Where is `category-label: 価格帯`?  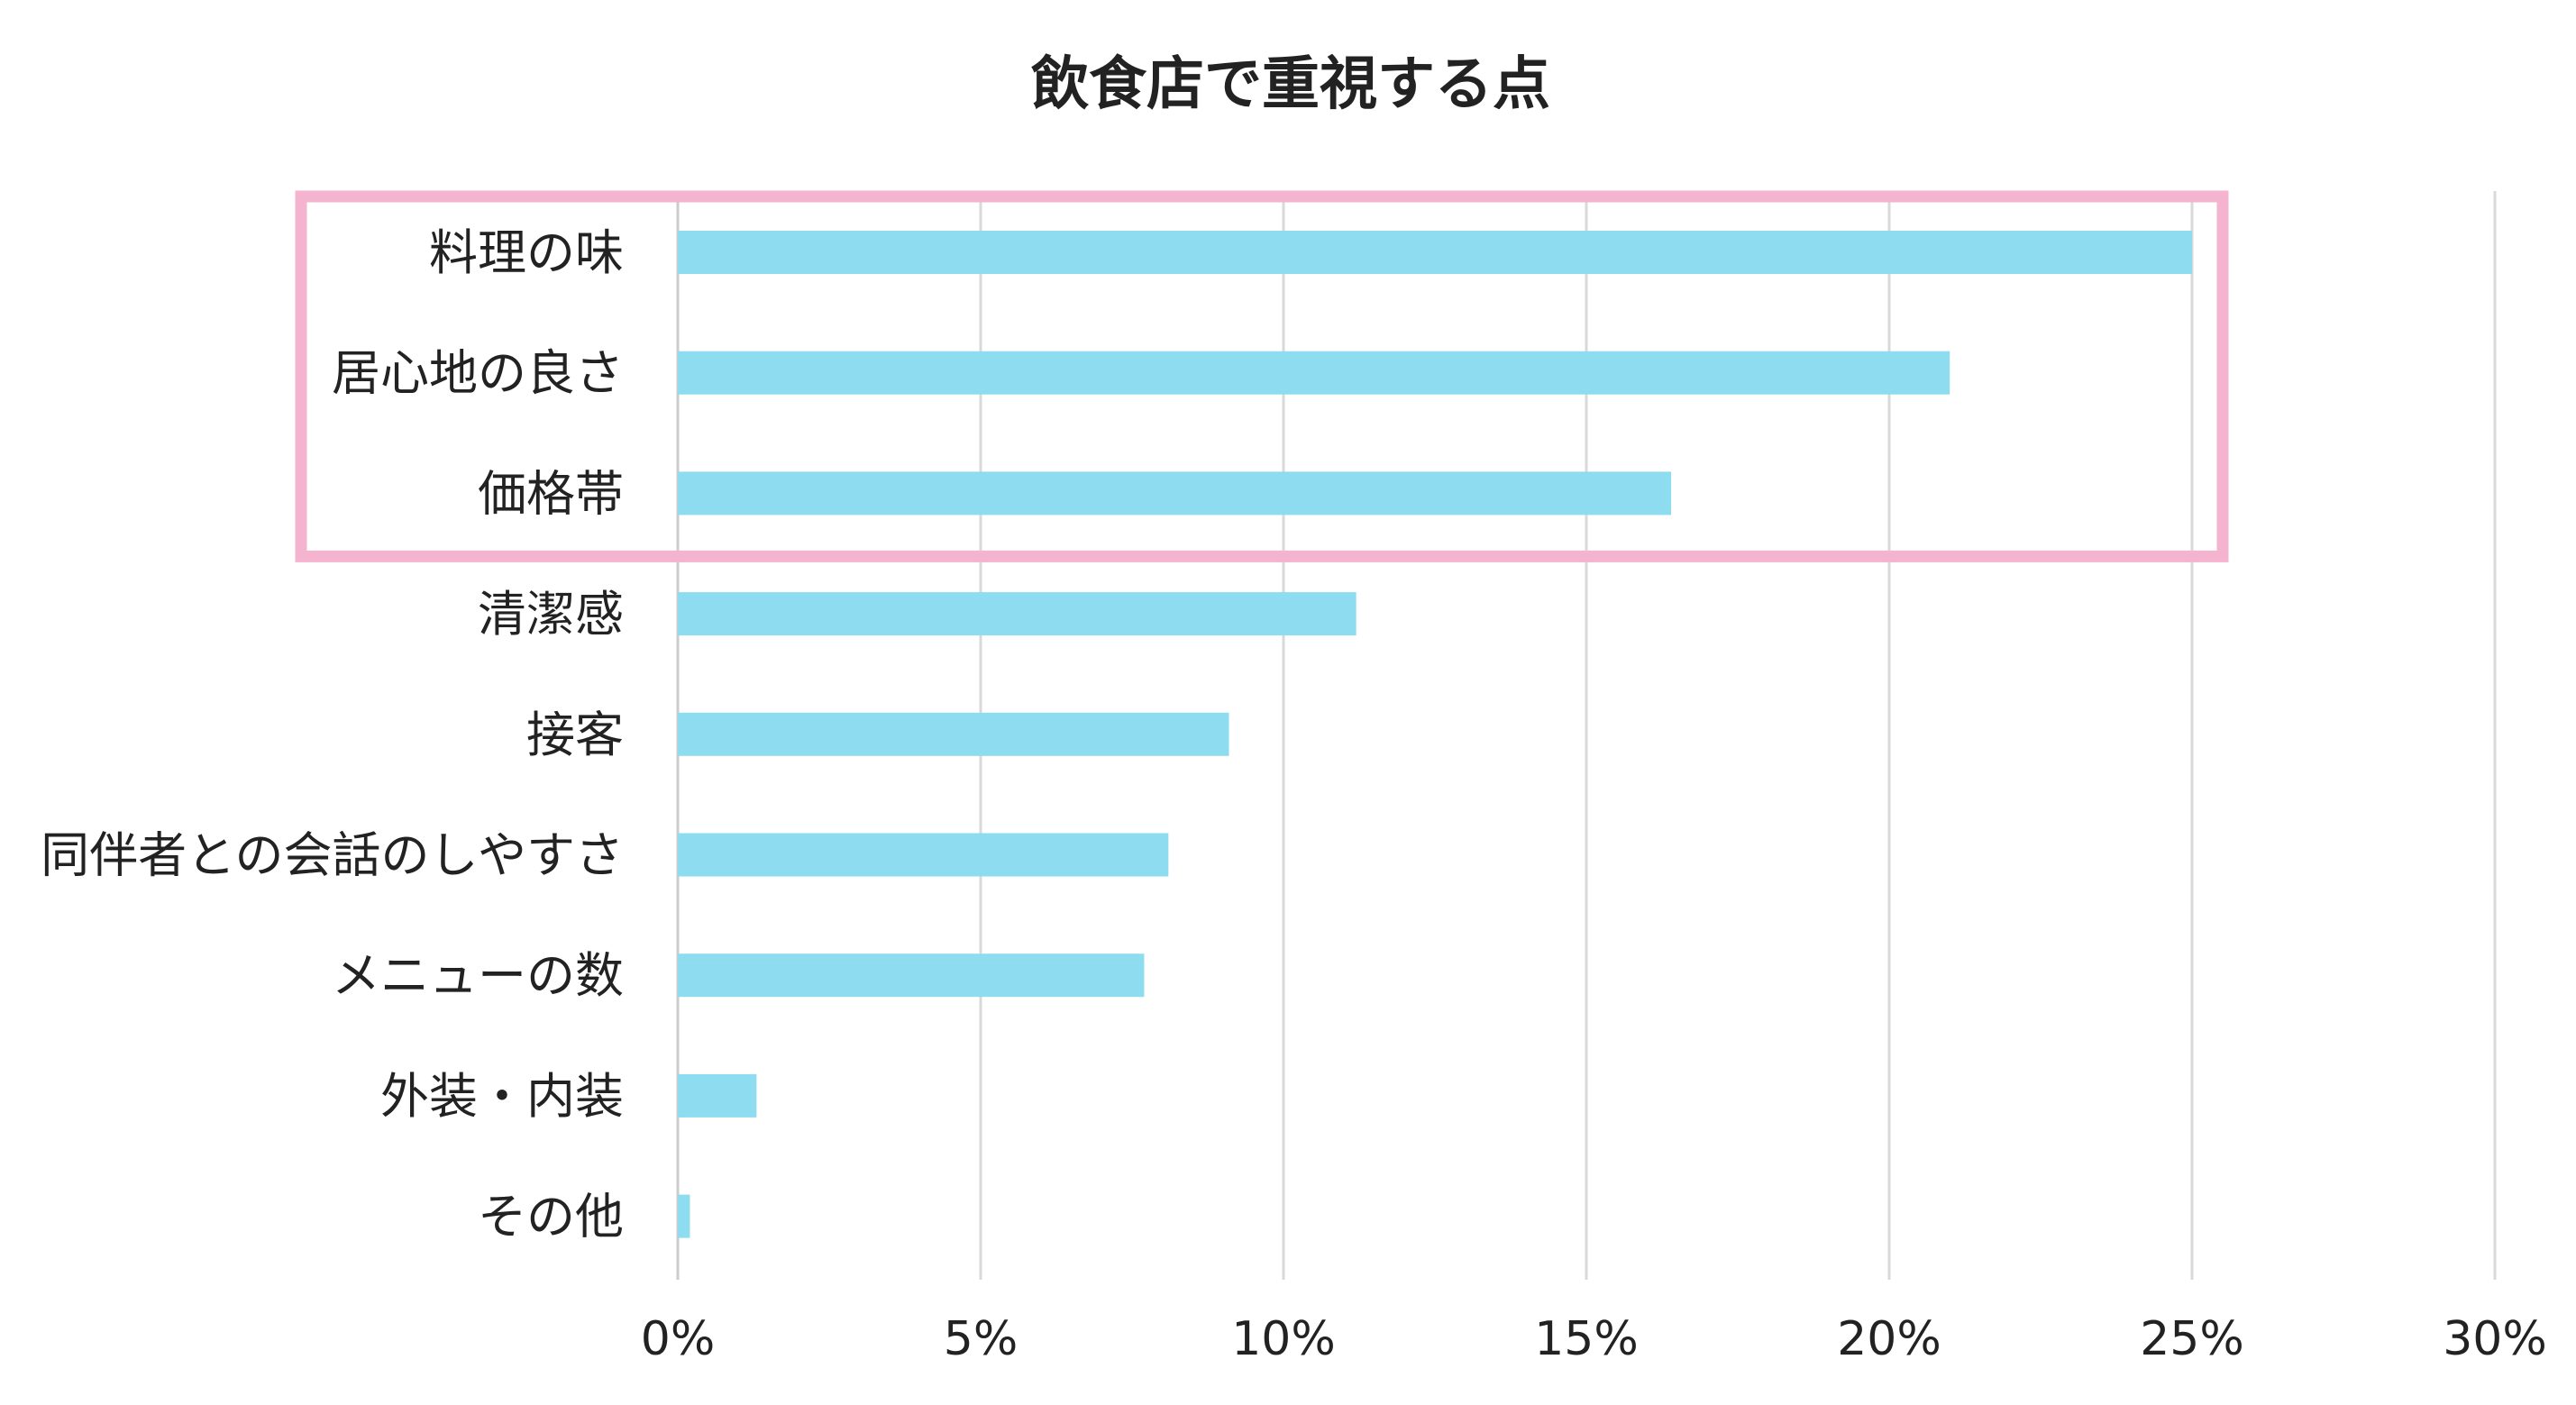 category-label: 価格帯 is located at coordinates (551, 494).